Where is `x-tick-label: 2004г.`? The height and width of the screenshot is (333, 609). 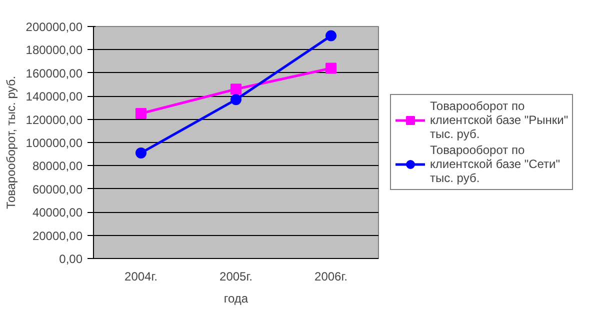 x-tick-label: 2004г. is located at coordinates (141, 277).